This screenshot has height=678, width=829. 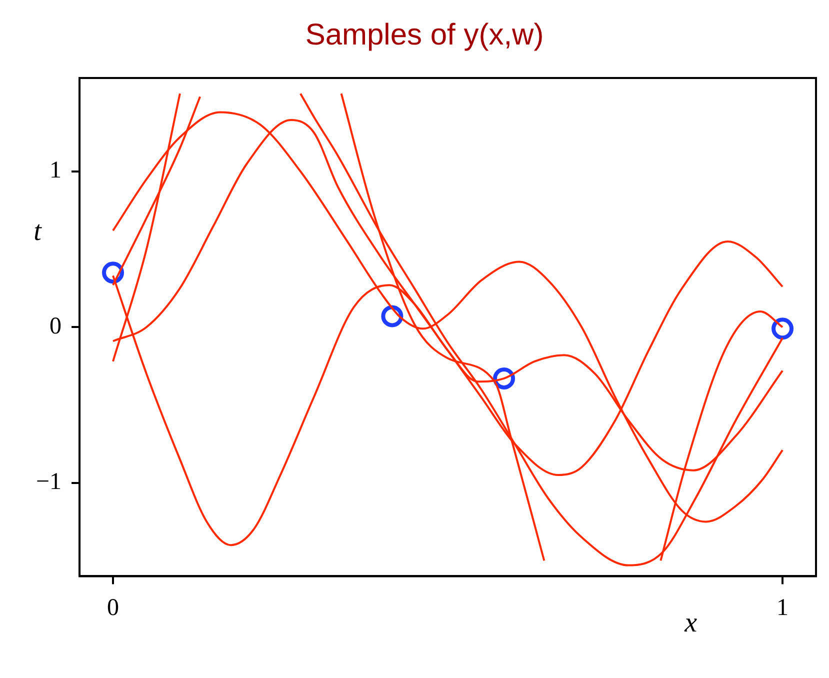 What do you see at coordinates (38, 231) in the screenshot?
I see `y-axis-title: t` at bounding box center [38, 231].